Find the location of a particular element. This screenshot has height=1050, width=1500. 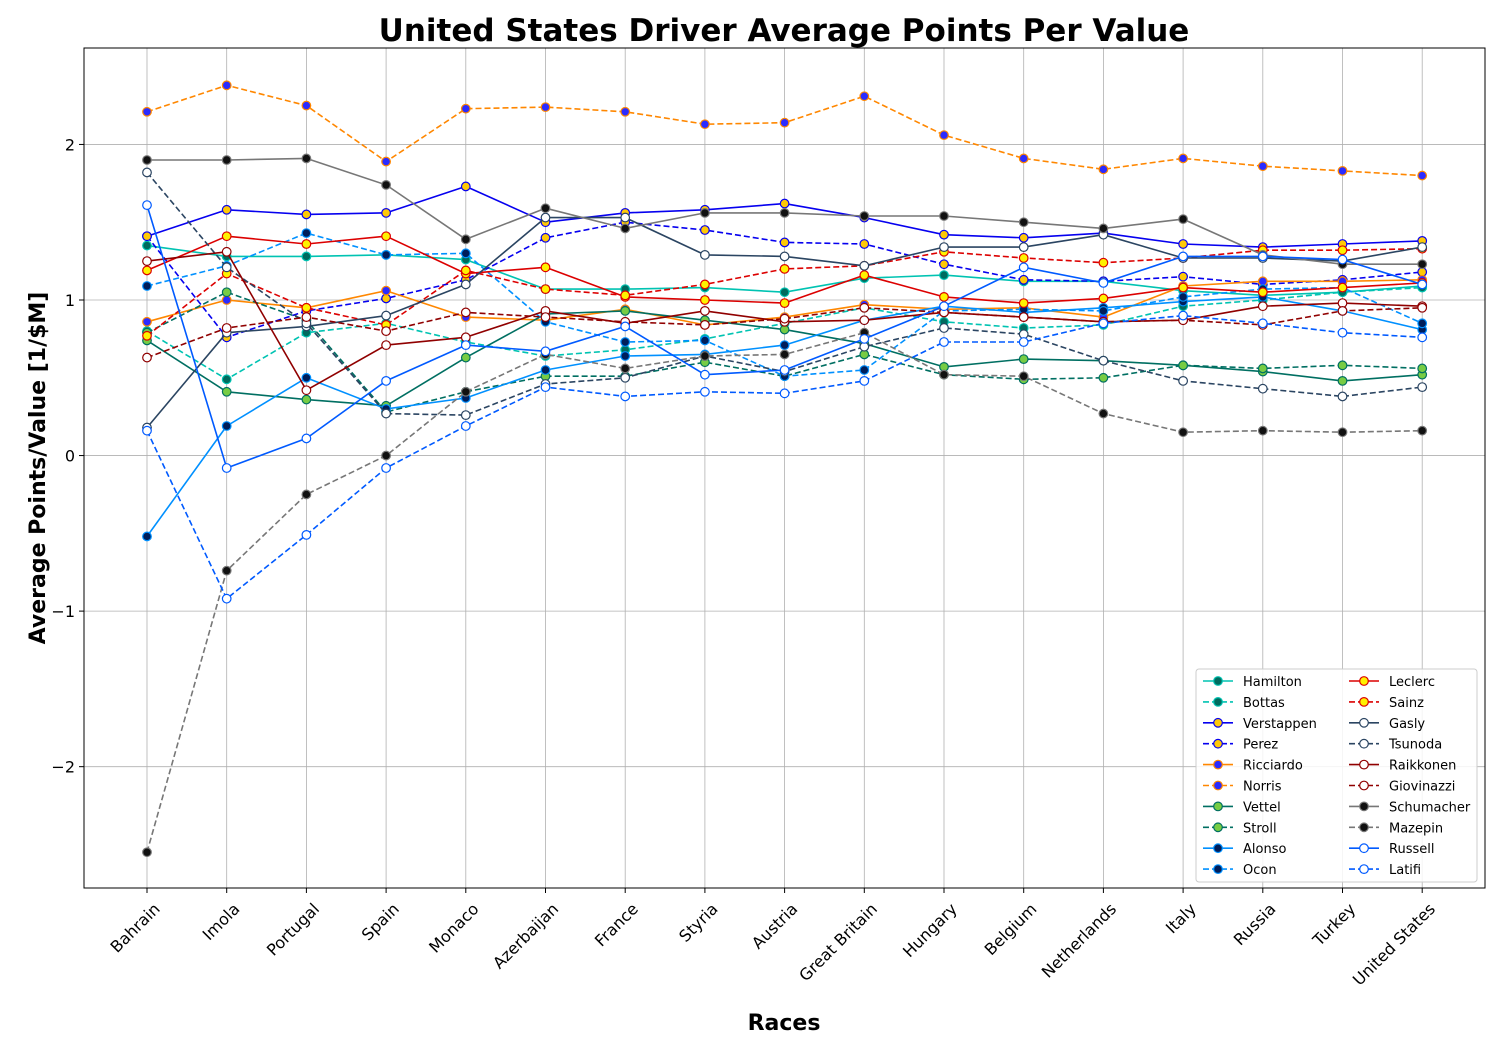

series-vettel is located at coordinates (785, 358).